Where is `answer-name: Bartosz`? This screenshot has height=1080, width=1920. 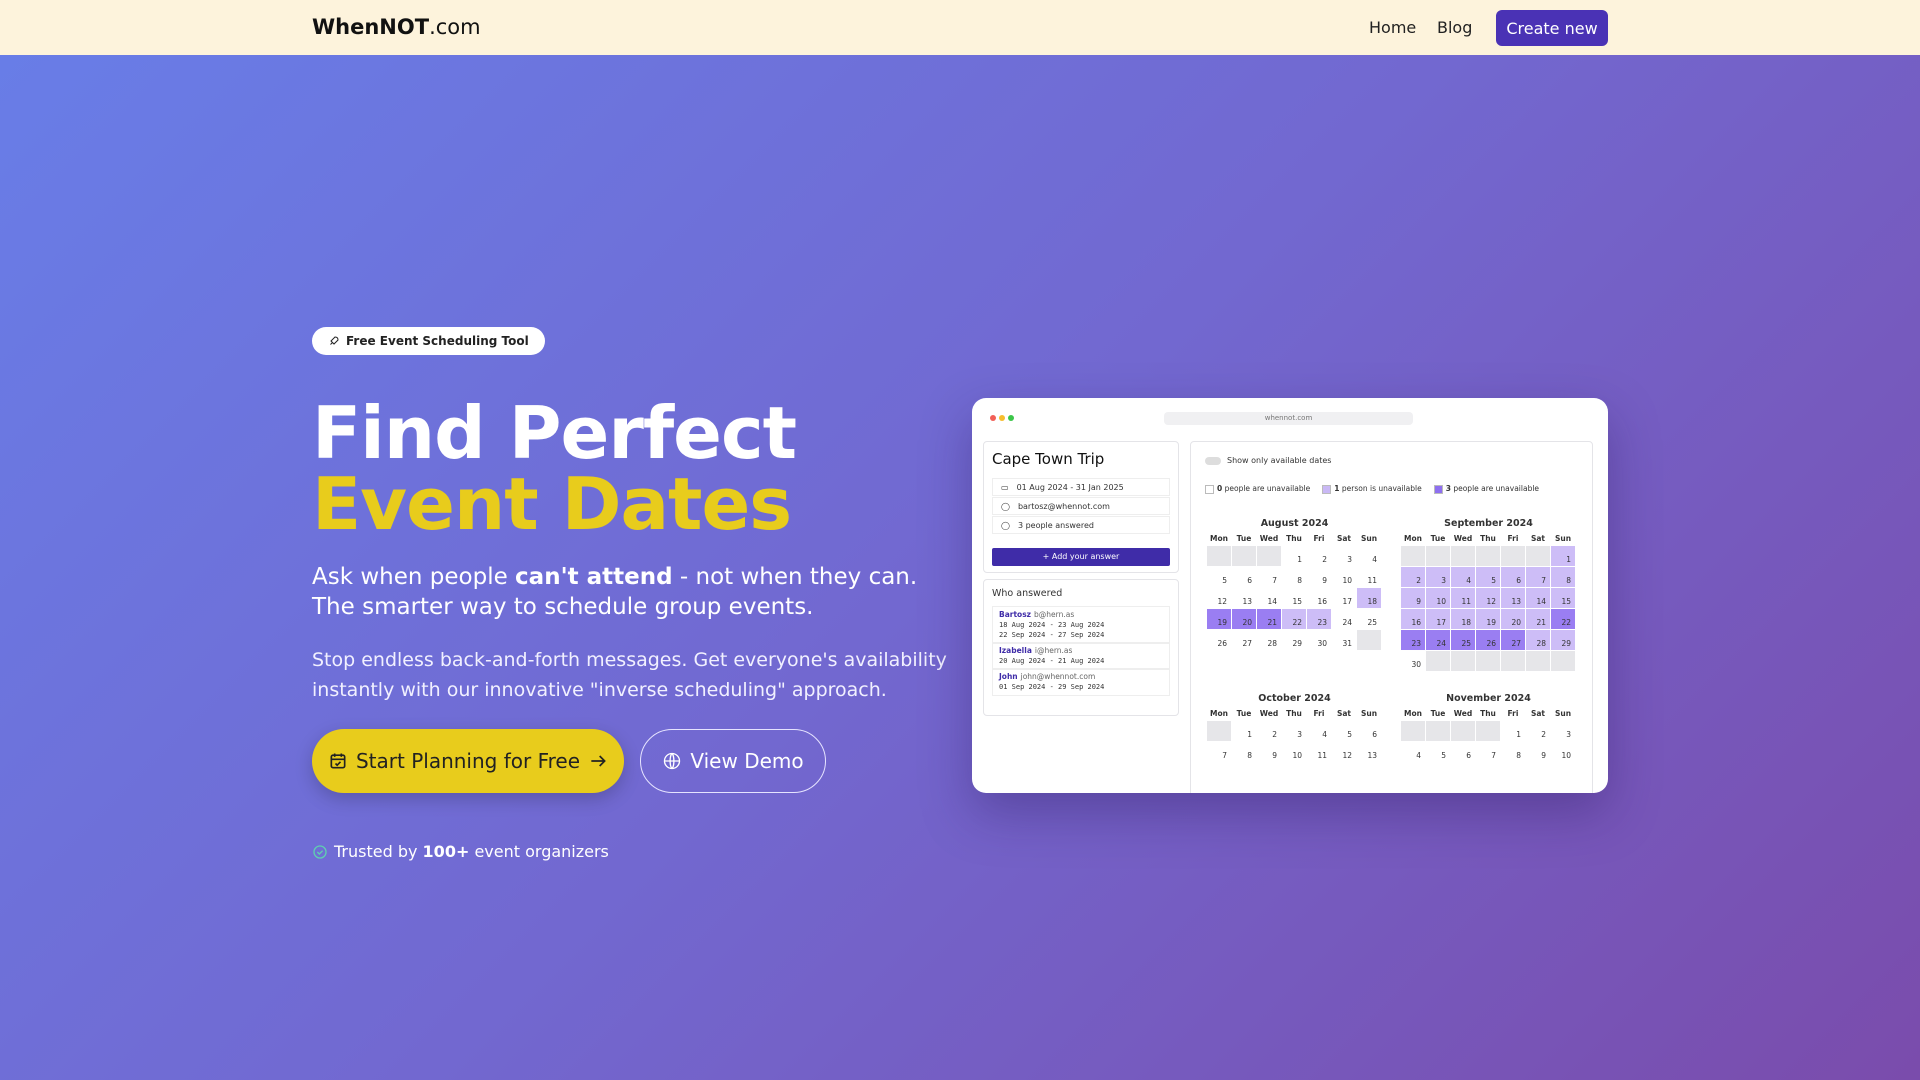
answer-name: Bartosz is located at coordinates (1015, 614).